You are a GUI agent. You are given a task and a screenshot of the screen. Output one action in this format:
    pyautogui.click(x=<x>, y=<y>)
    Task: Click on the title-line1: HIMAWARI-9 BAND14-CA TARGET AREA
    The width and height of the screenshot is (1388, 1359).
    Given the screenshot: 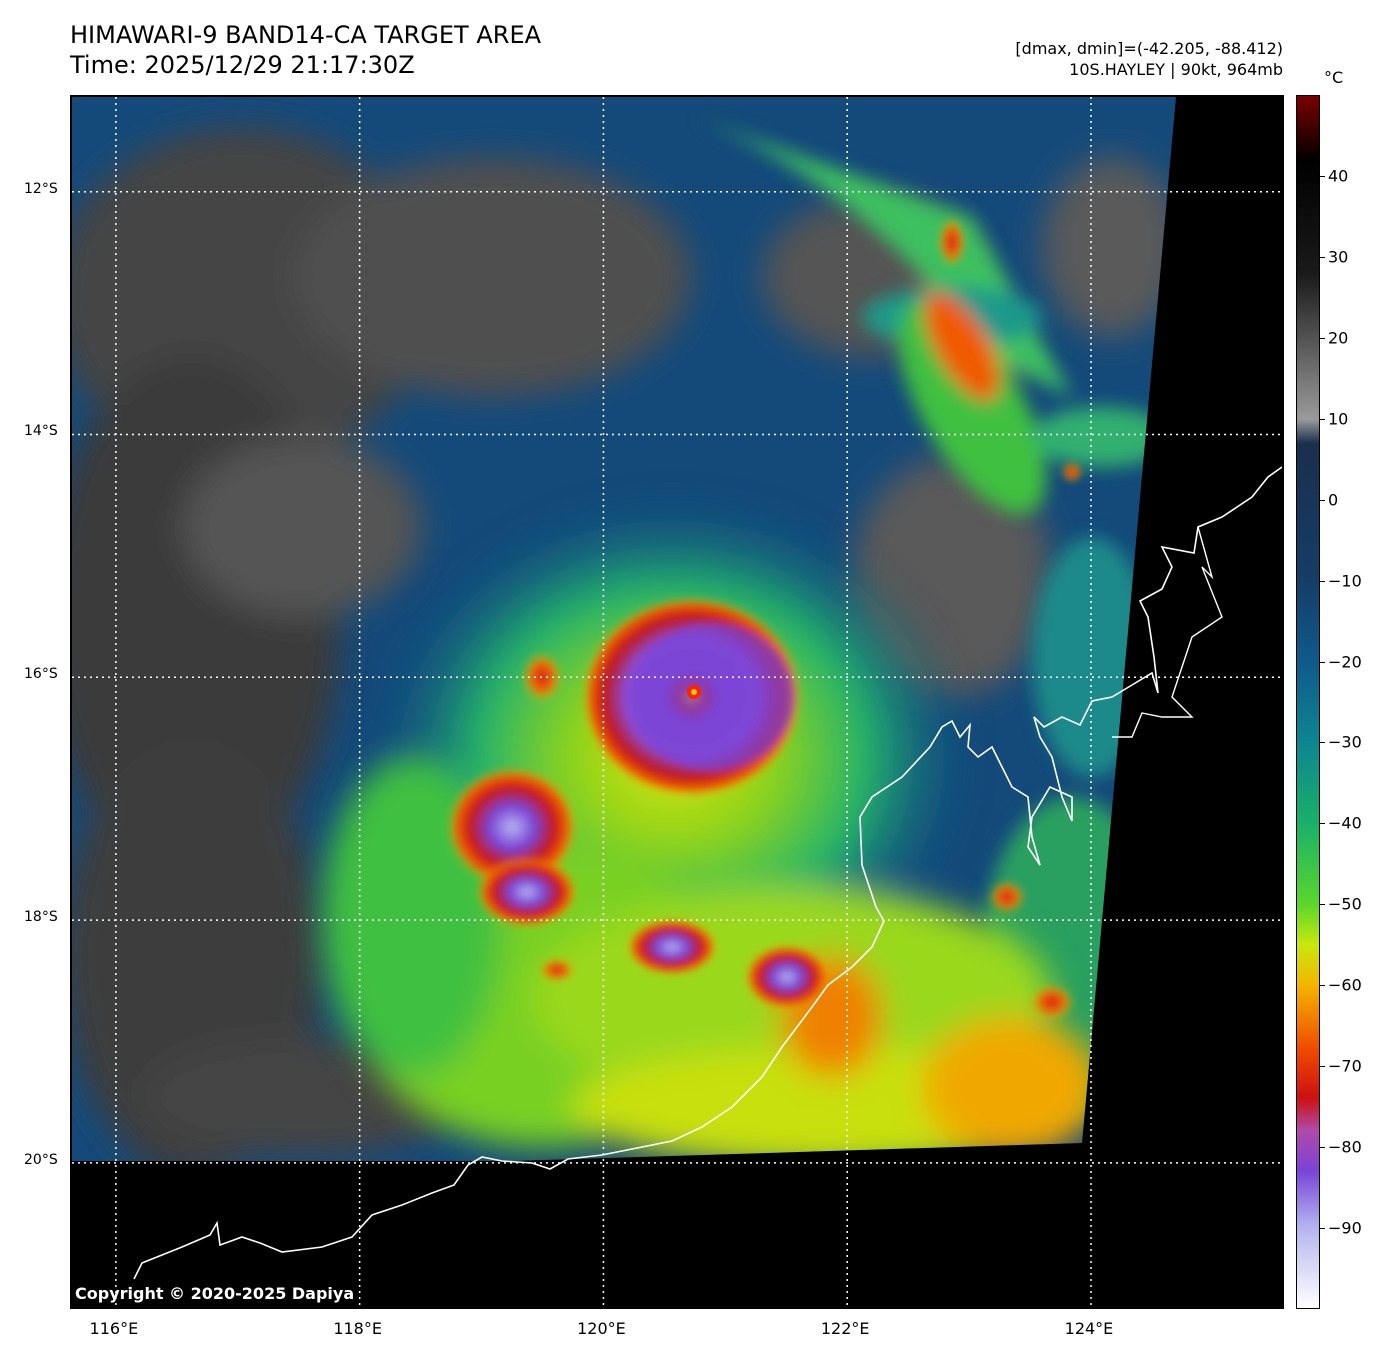 What is the action you would take?
    pyautogui.click(x=306, y=35)
    